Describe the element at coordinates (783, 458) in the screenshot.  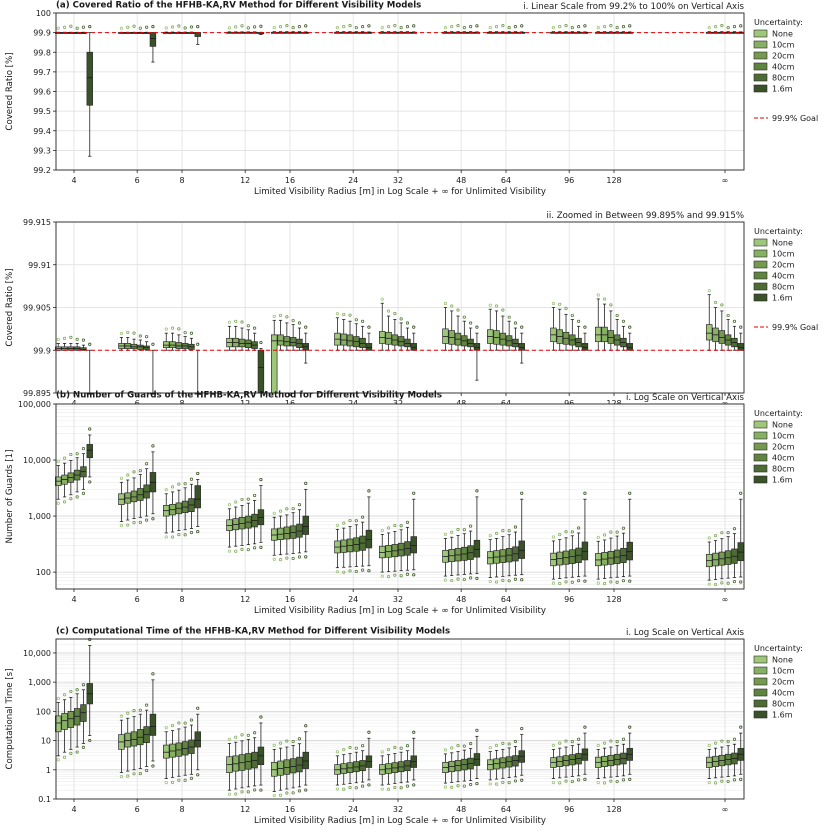
I see `legend-item-label: 40cm` at that location.